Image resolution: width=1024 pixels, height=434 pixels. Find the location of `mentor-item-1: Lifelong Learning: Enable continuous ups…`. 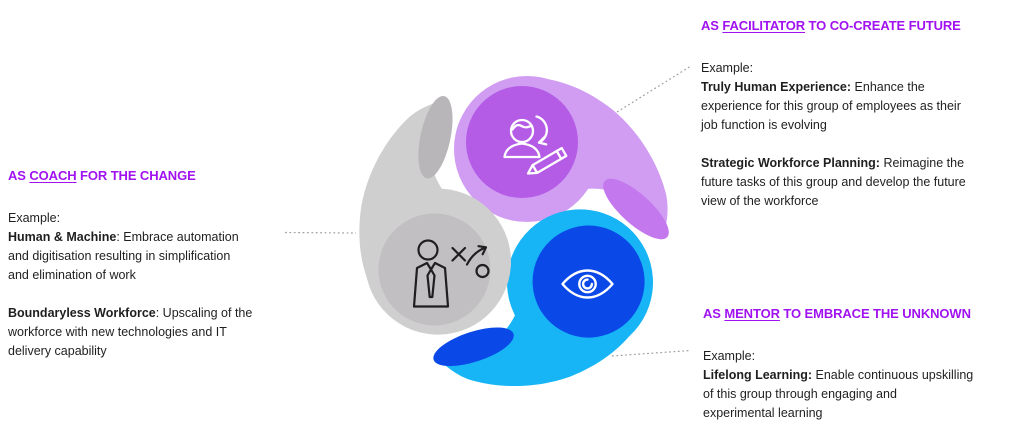

mentor-item-1: Lifelong Learning: Enable continuous ups… is located at coordinates (863, 394).